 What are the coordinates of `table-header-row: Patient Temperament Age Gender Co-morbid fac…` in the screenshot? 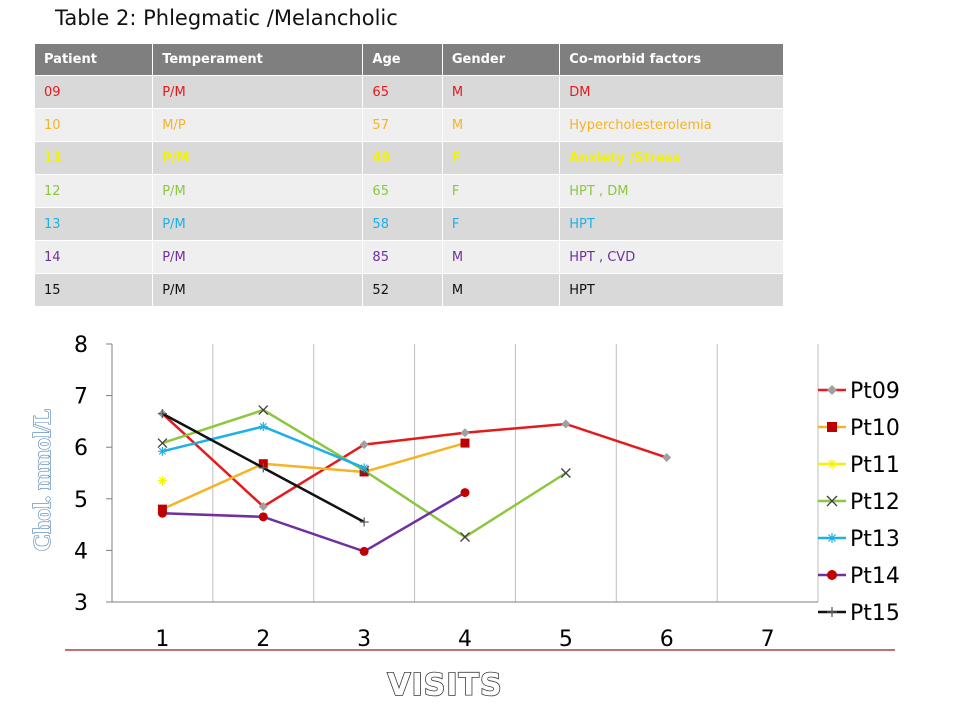 It's located at (408, 59).